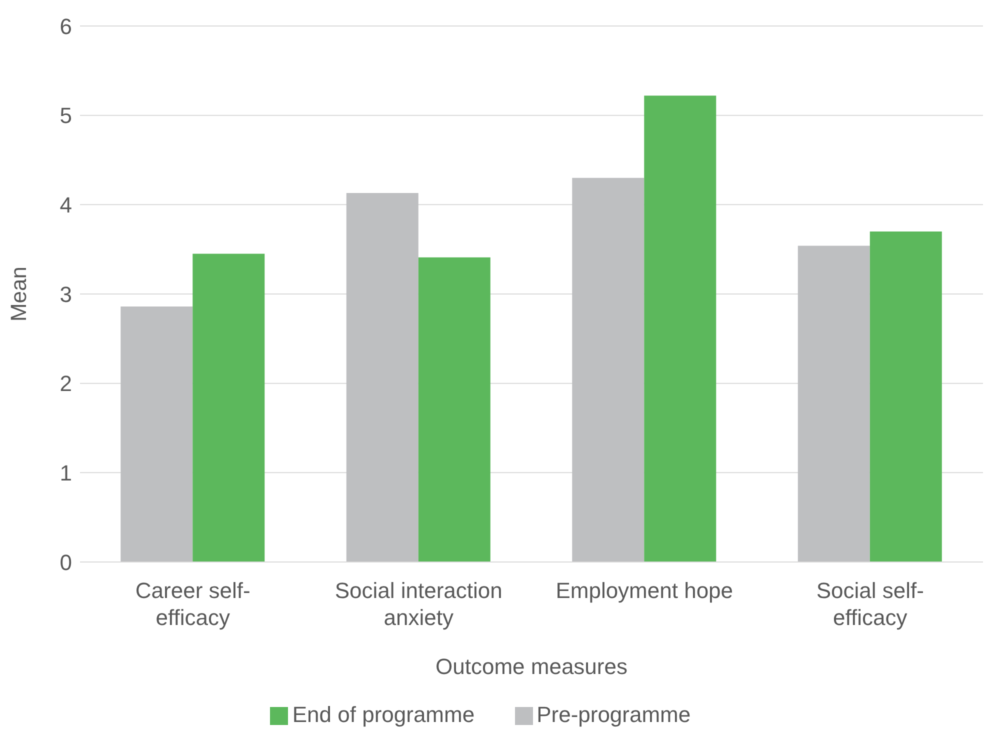  What do you see at coordinates (66, 294) in the screenshot?
I see `y-tick-label: 3` at bounding box center [66, 294].